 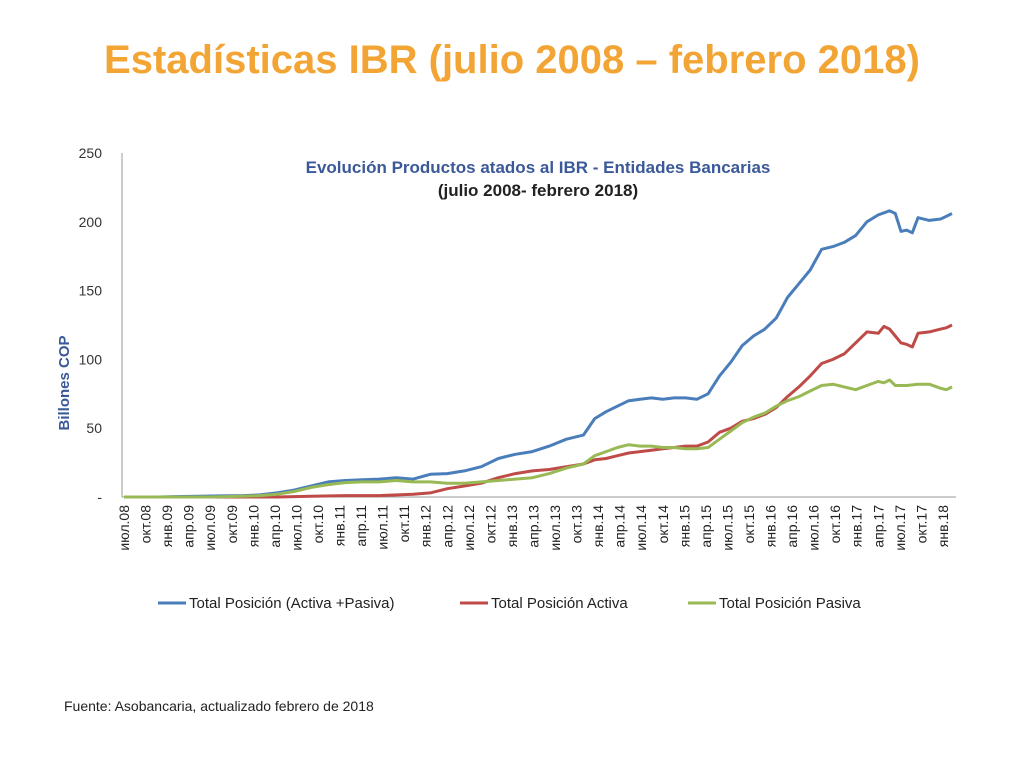 What do you see at coordinates (792, 526) in the screenshot?
I see `x-tick-label: апр.16` at bounding box center [792, 526].